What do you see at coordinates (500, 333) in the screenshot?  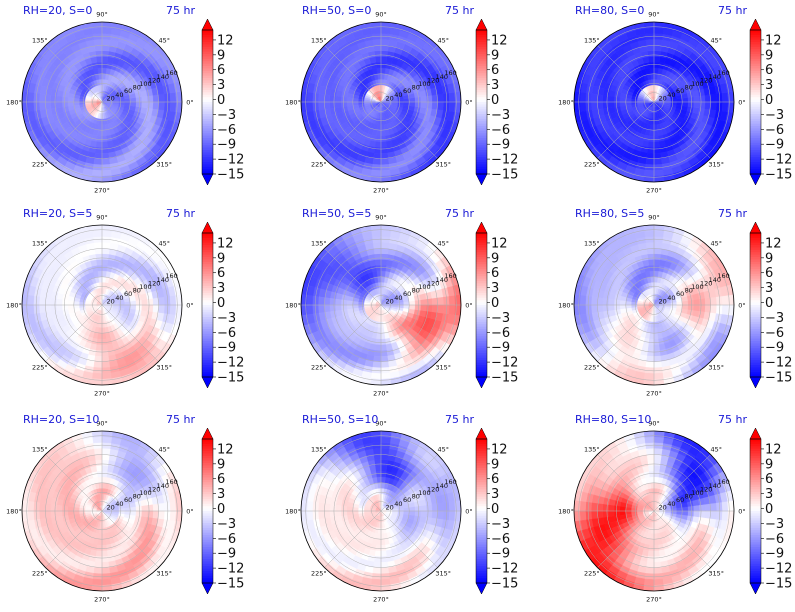 I see `colorbar-tick-label: −6` at bounding box center [500, 333].